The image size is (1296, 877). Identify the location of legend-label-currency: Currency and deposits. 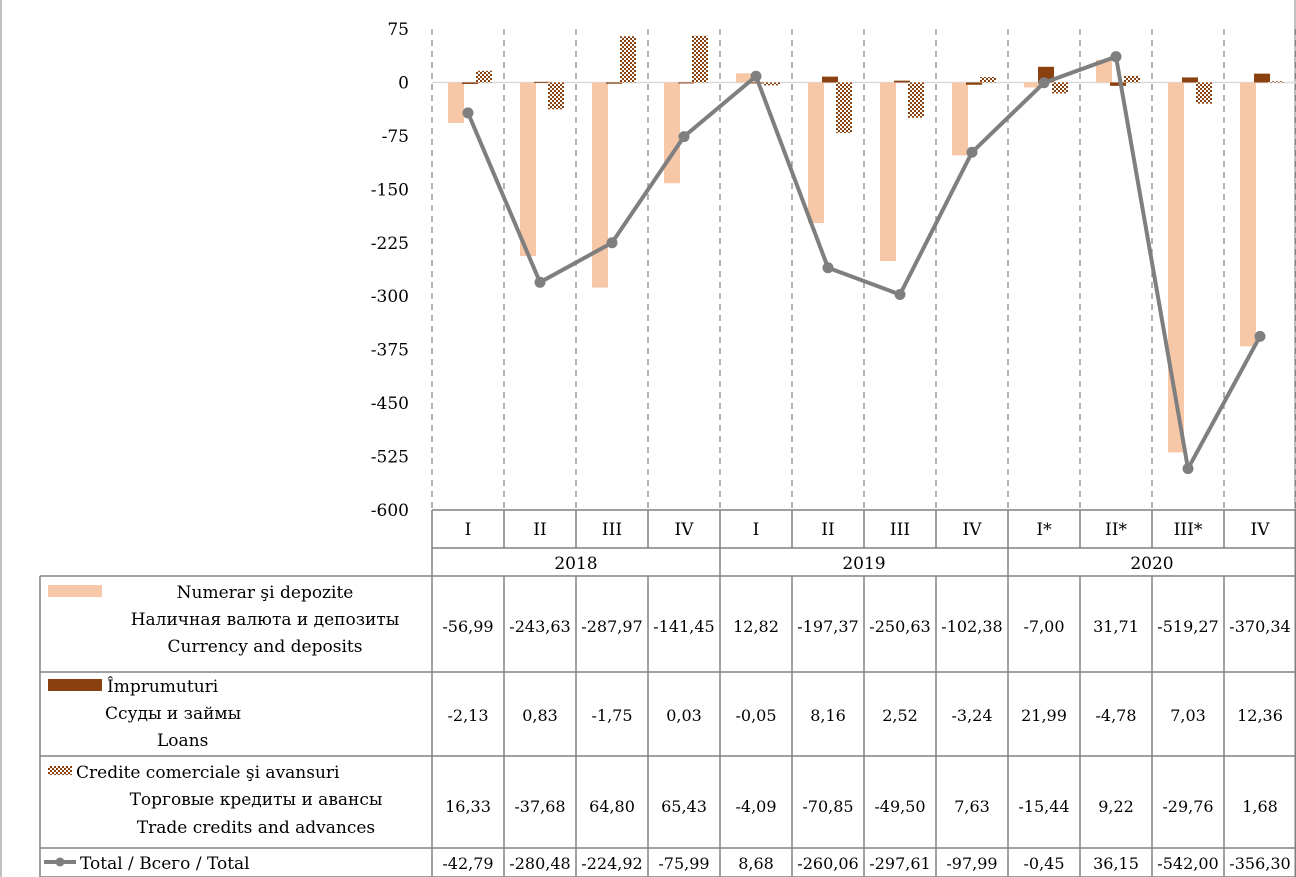
(265, 647).